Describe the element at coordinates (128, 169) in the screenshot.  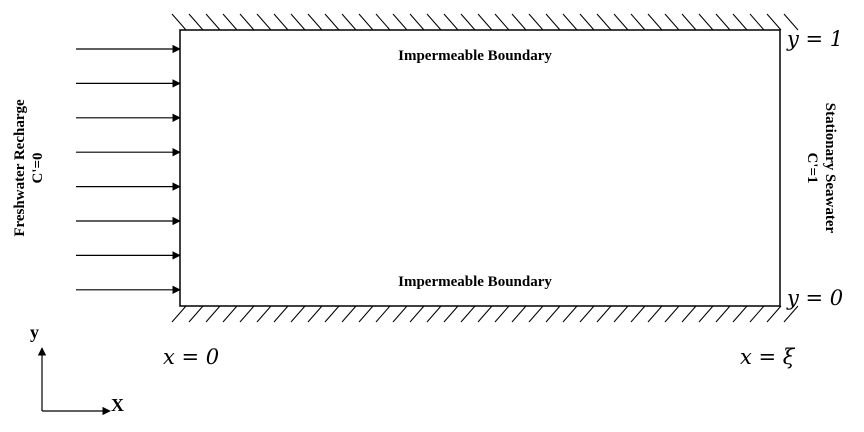
I see `recharge-arrows` at that location.